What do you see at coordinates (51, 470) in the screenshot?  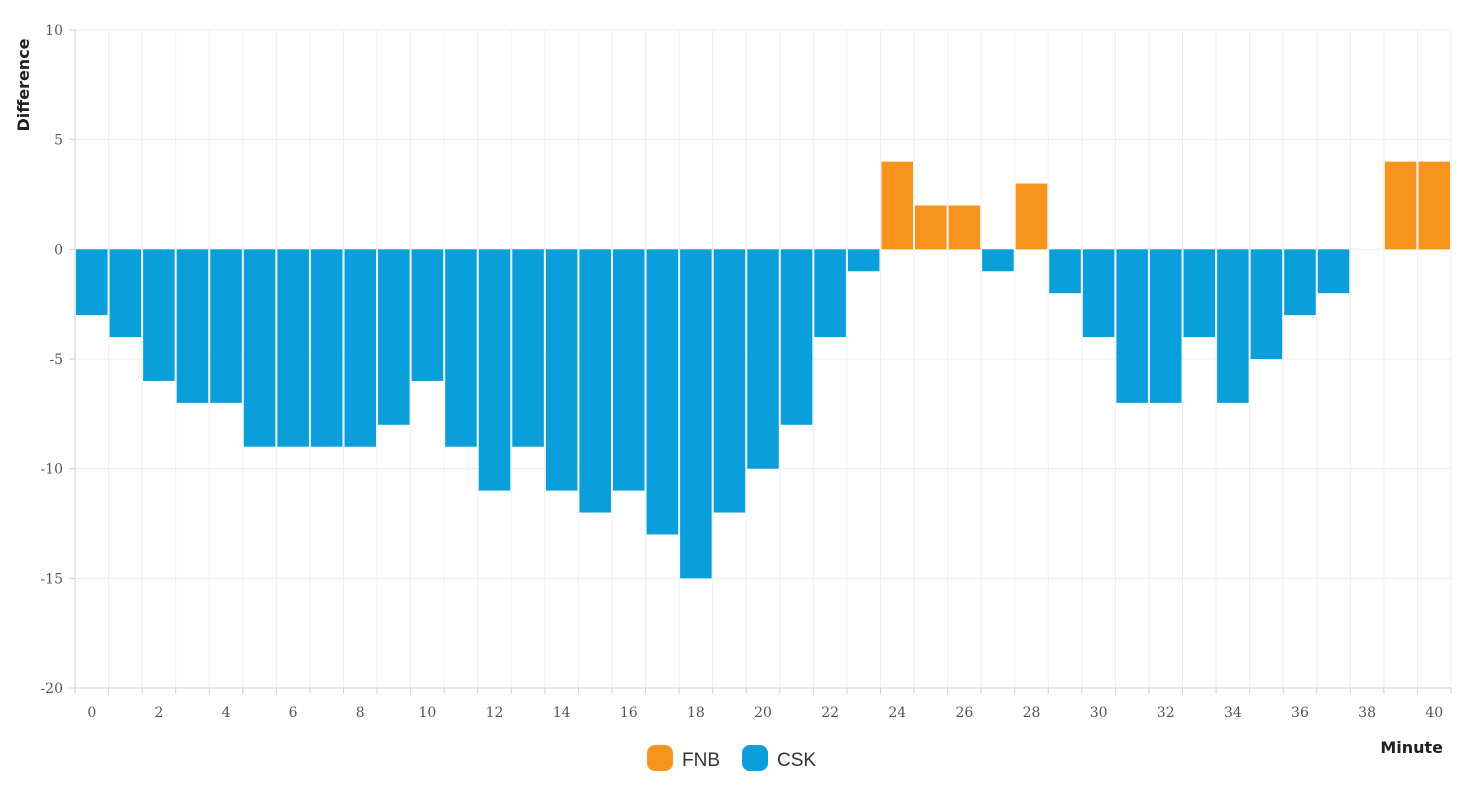 I see `y-tick-label: -10` at bounding box center [51, 470].